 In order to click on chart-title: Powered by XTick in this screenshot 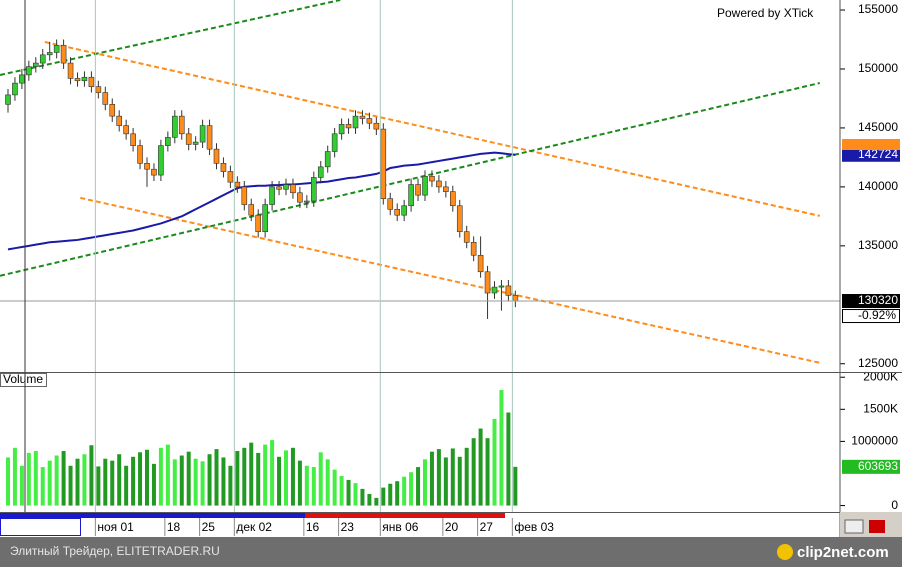, I will do `click(765, 13)`.